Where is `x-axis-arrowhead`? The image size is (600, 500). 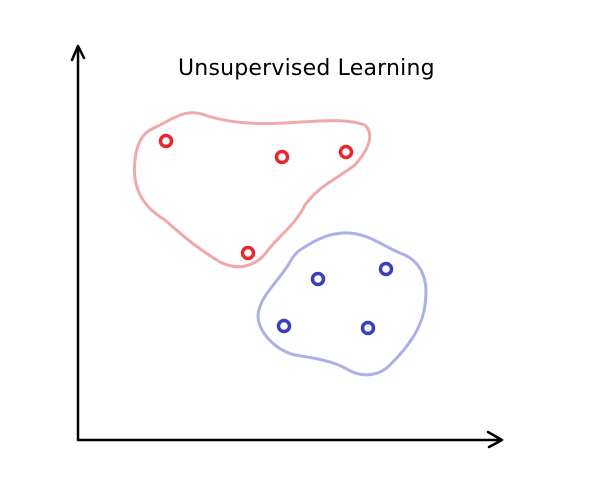 x-axis-arrowhead is located at coordinates (495, 439).